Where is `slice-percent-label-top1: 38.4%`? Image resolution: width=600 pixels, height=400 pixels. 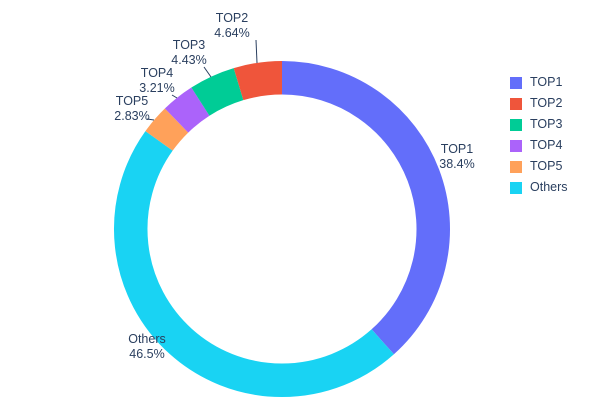
slice-percent-label-top1: 38.4% is located at coordinates (456, 164).